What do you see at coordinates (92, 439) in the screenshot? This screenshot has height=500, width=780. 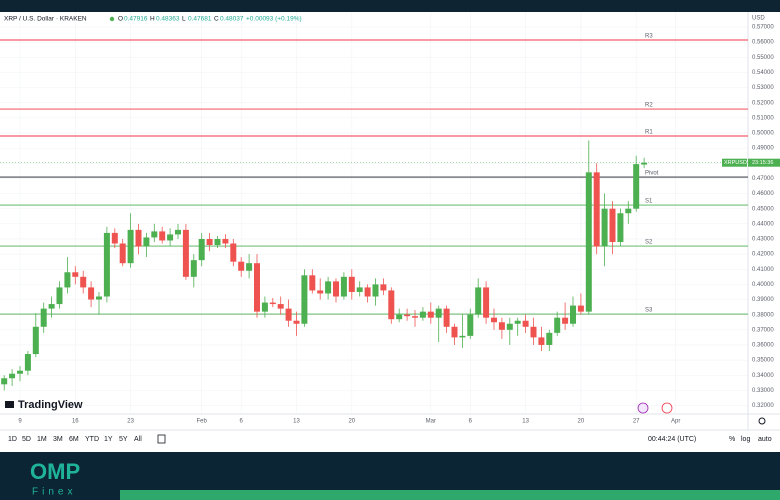 I see `range-button: YTD` at bounding box center [92, 439].